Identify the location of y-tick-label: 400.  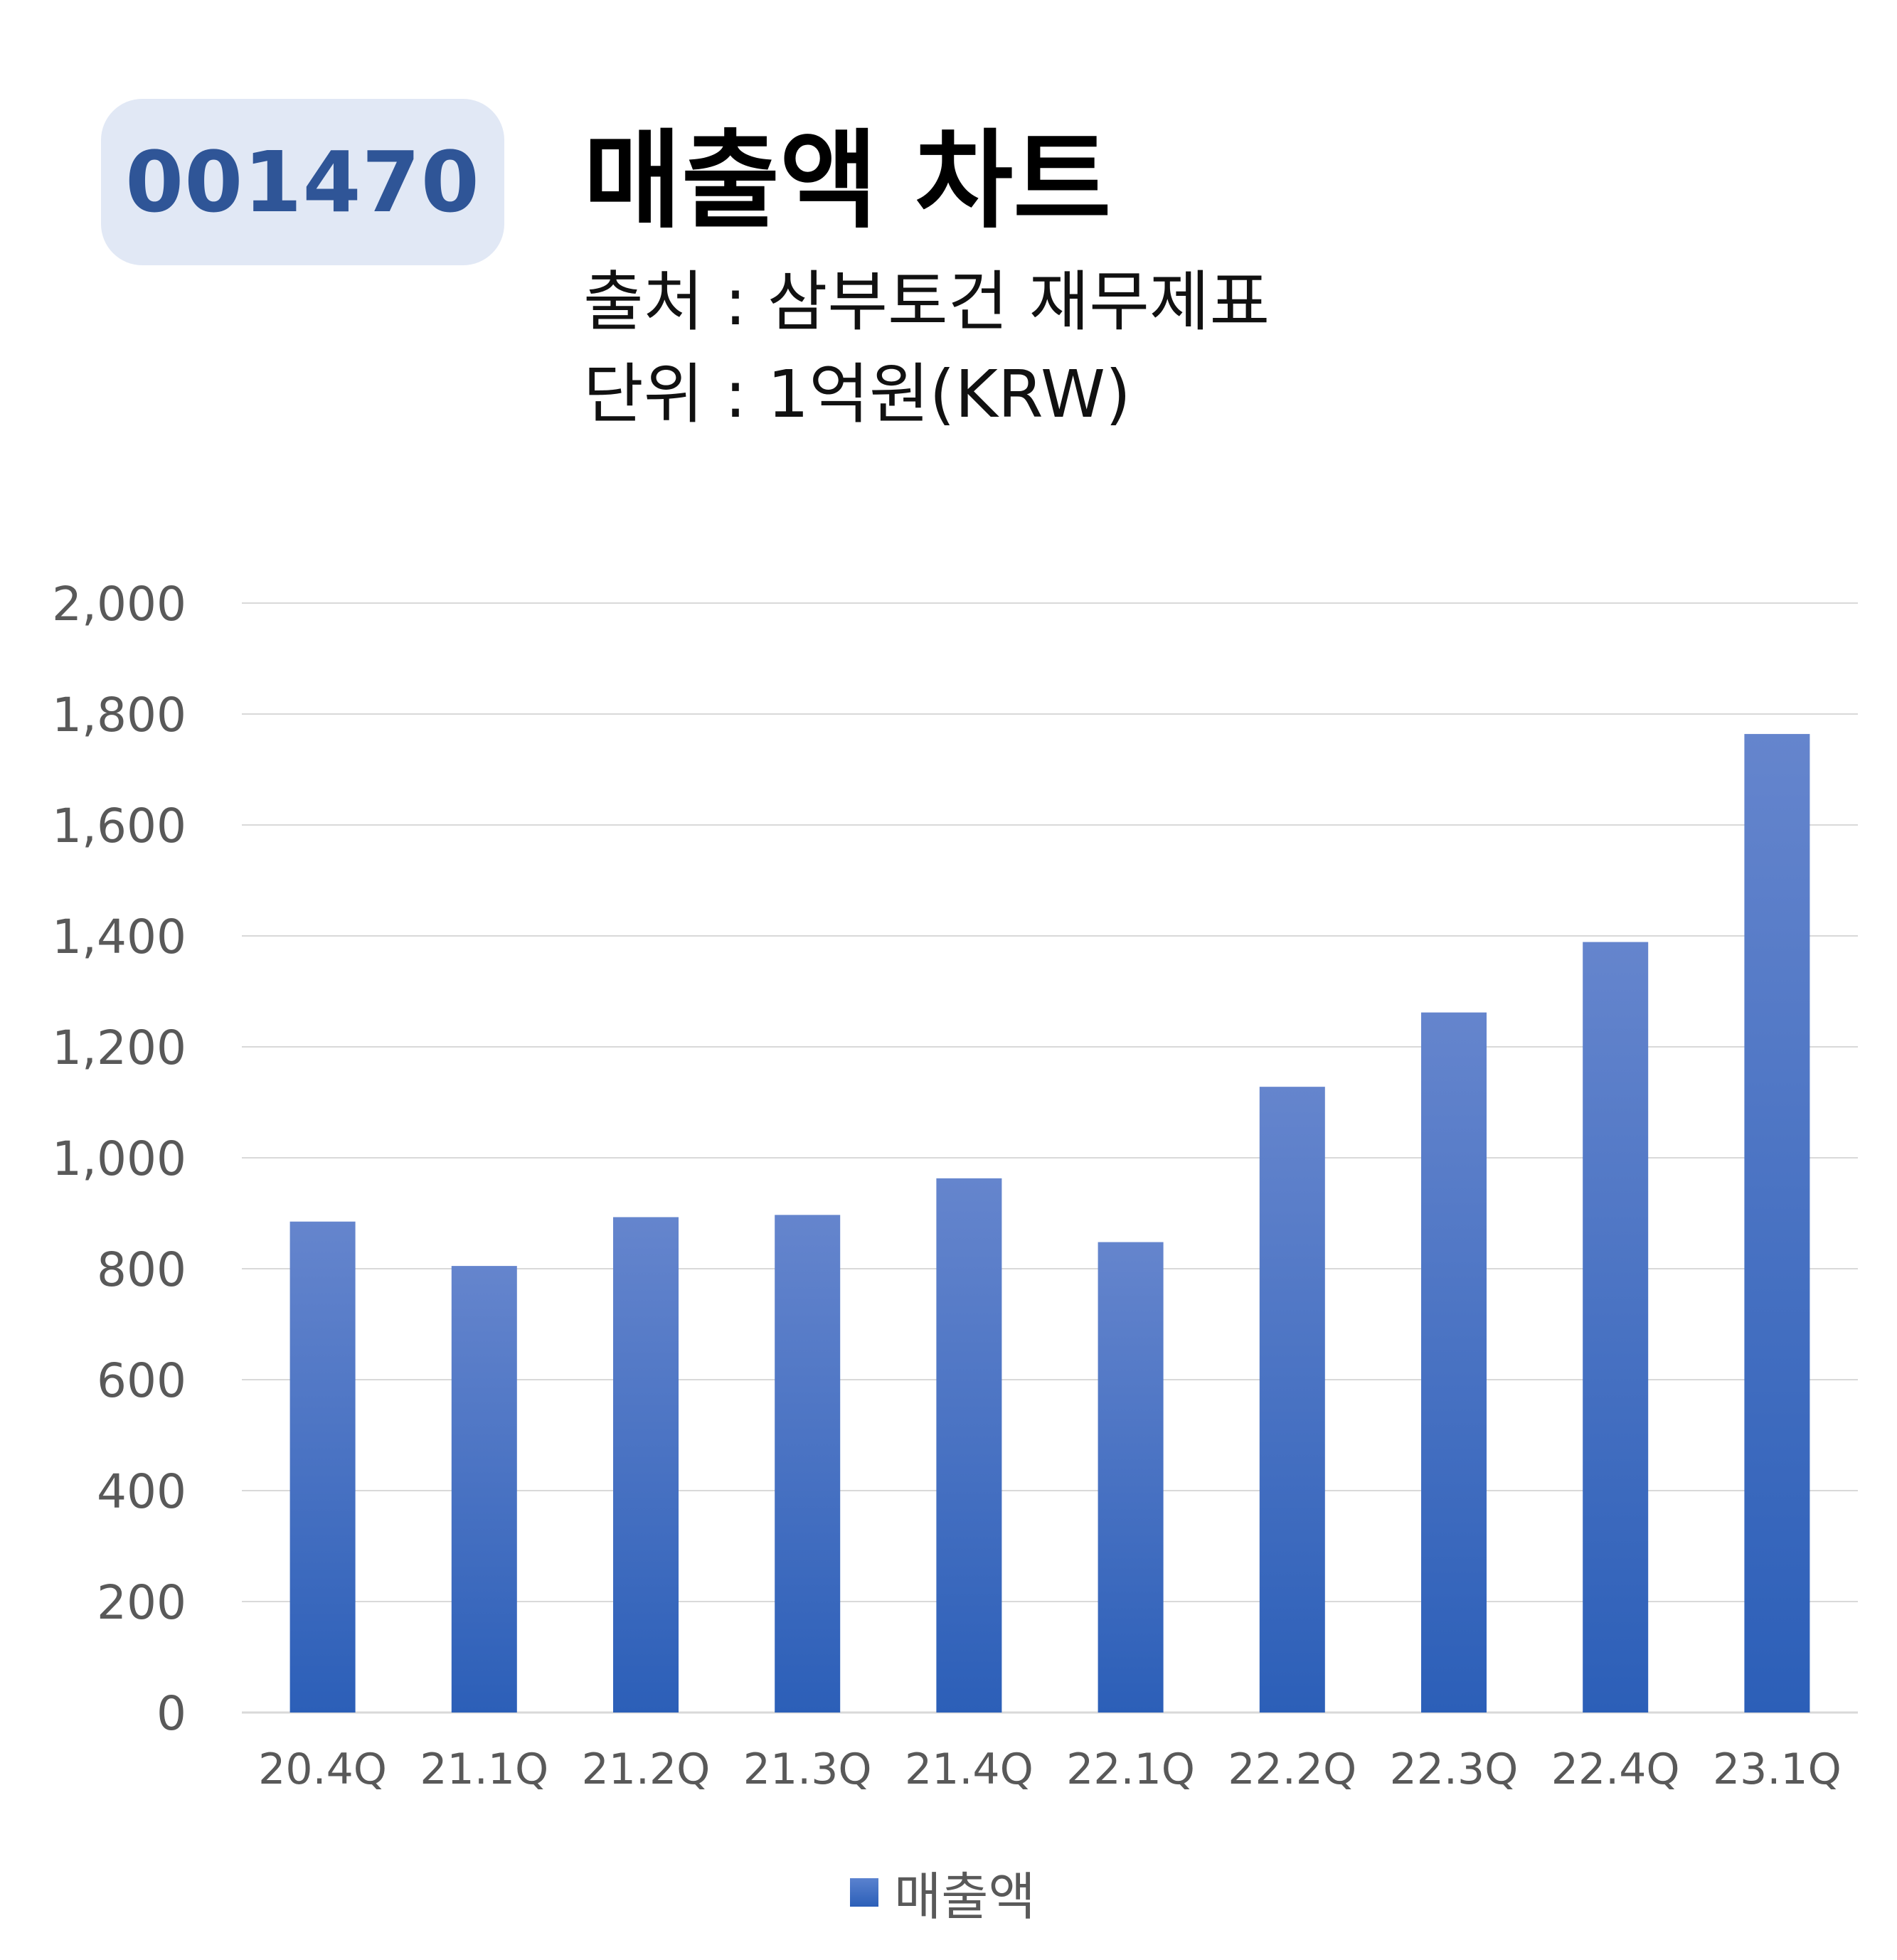
(141, 1491).